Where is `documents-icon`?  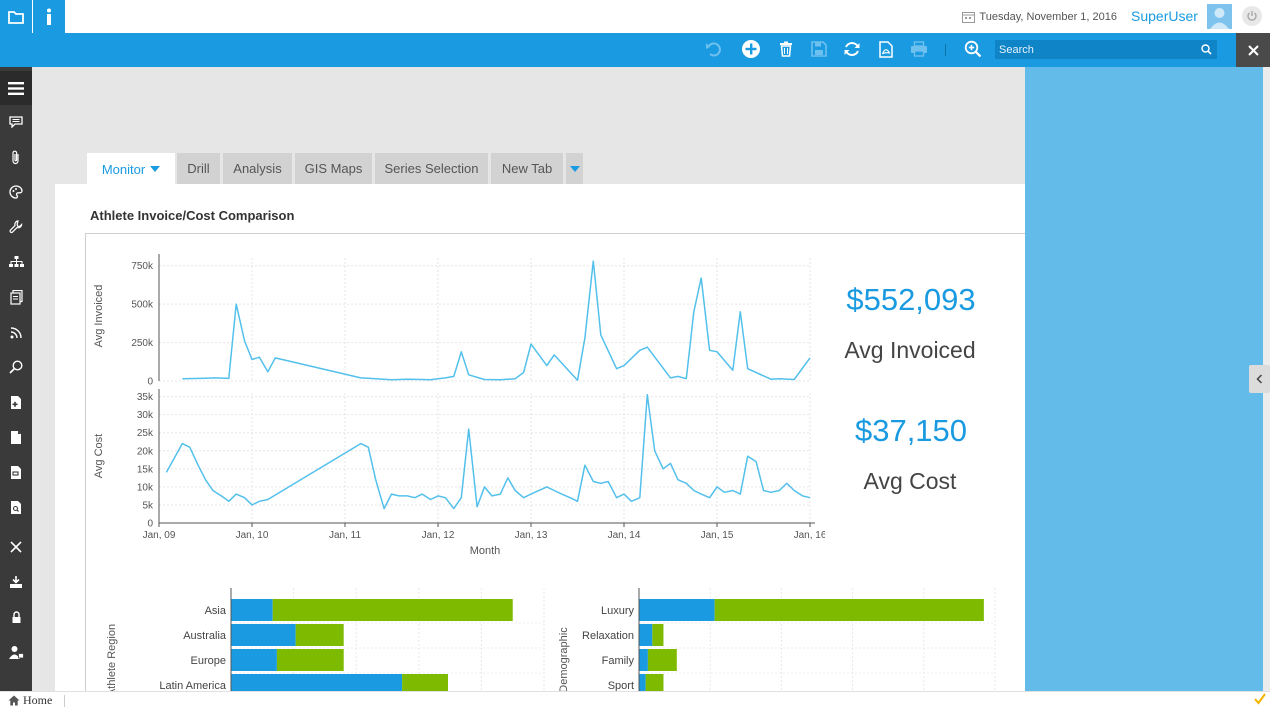 documents-icon is located at coordinates (16, 297).